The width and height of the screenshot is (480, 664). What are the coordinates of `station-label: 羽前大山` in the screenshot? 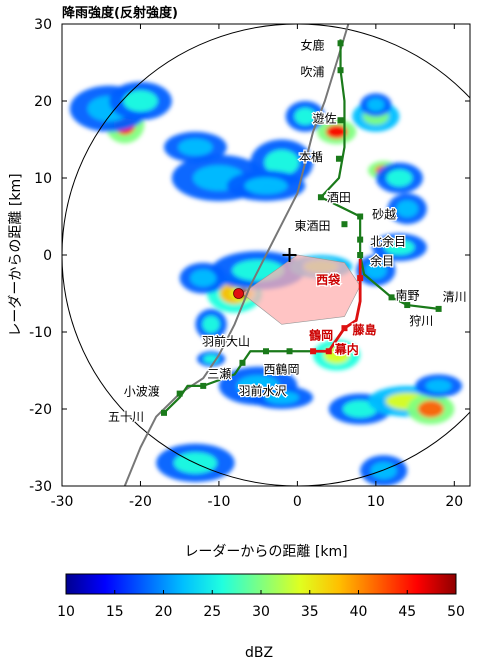 It's located at (226, 340).